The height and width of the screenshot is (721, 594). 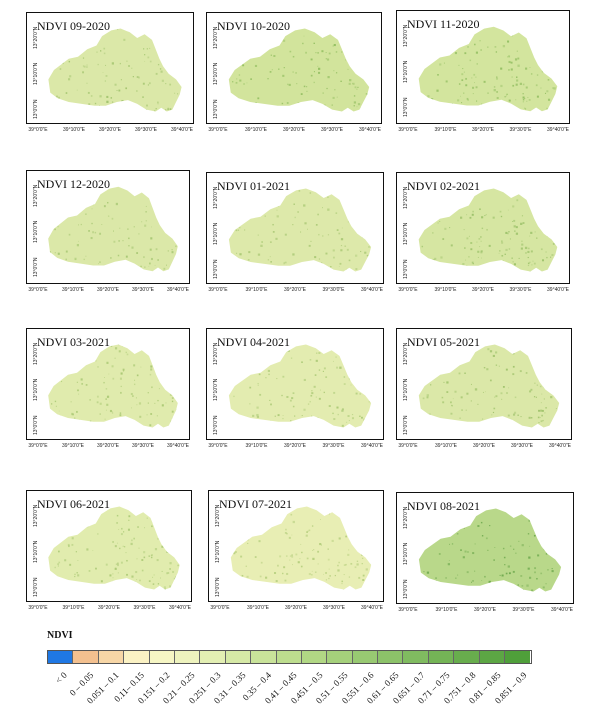 I want to click on panel-title: NDVI 07-2021, so click(x=255, y=504).